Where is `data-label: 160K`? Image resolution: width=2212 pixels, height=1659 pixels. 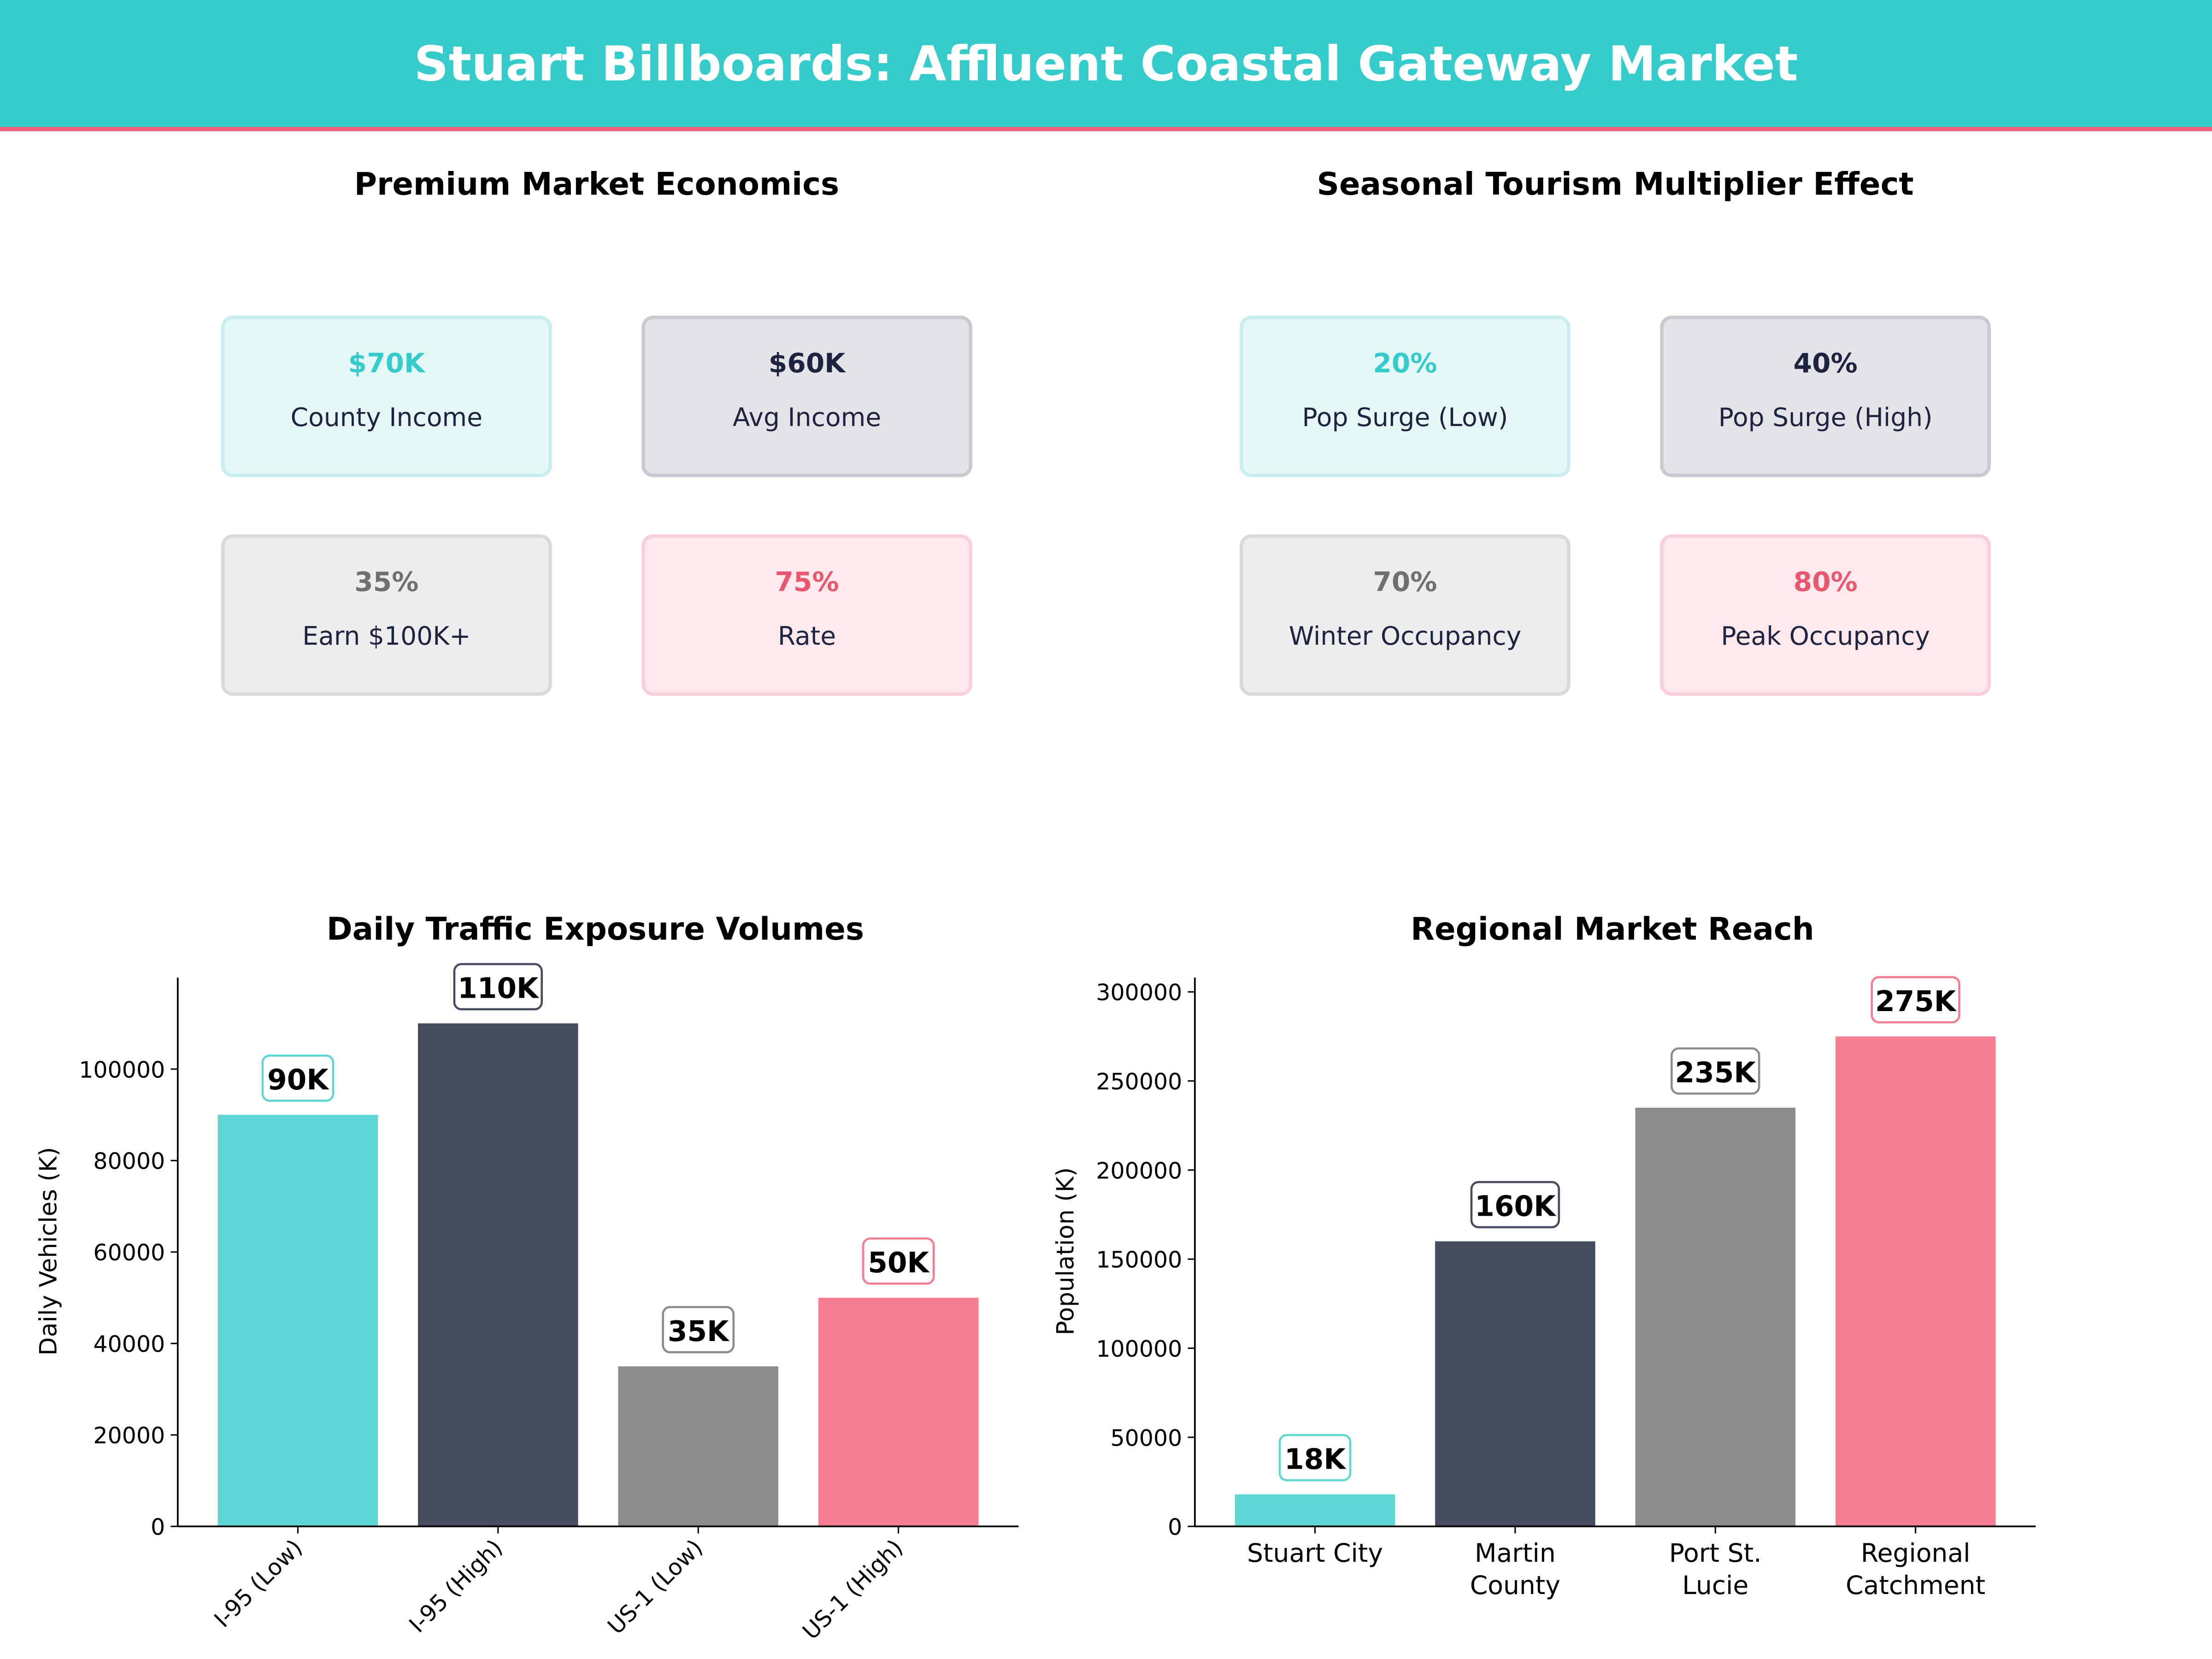
data-label: 160K is located at coordinates (1516, 1206).